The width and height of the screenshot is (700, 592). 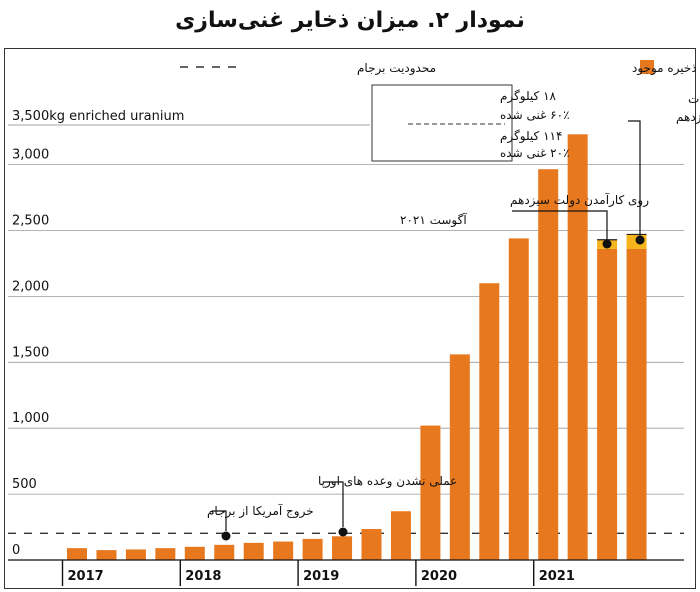 What do you see at coordinates (531, 136) in the screenshot?
I see `box-line3: ۱۱۴ کیلوگرم` at bounding box center [531, 136].